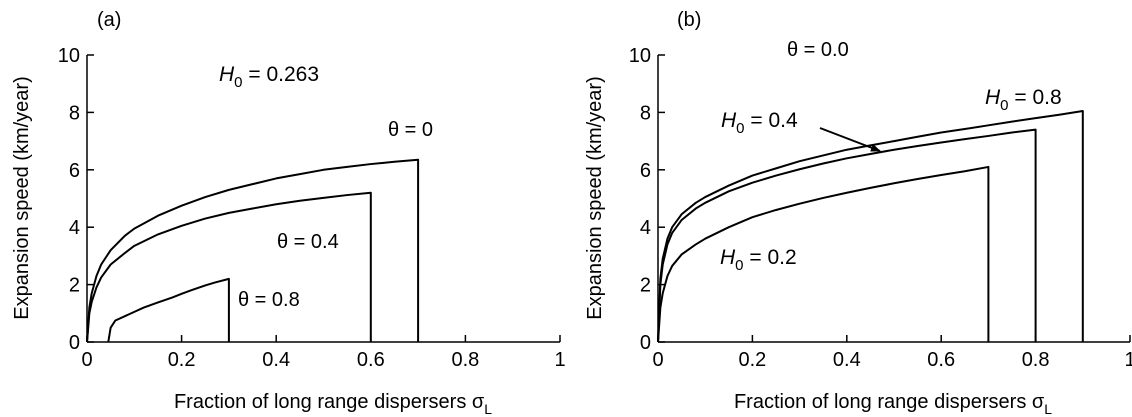 The width and height of the screenshot is (1132, 417). Describe the element at coordinates (1023, 100) in the screenshot. I see `series-label-h0-0-8: H0 = 0.8` at that location.